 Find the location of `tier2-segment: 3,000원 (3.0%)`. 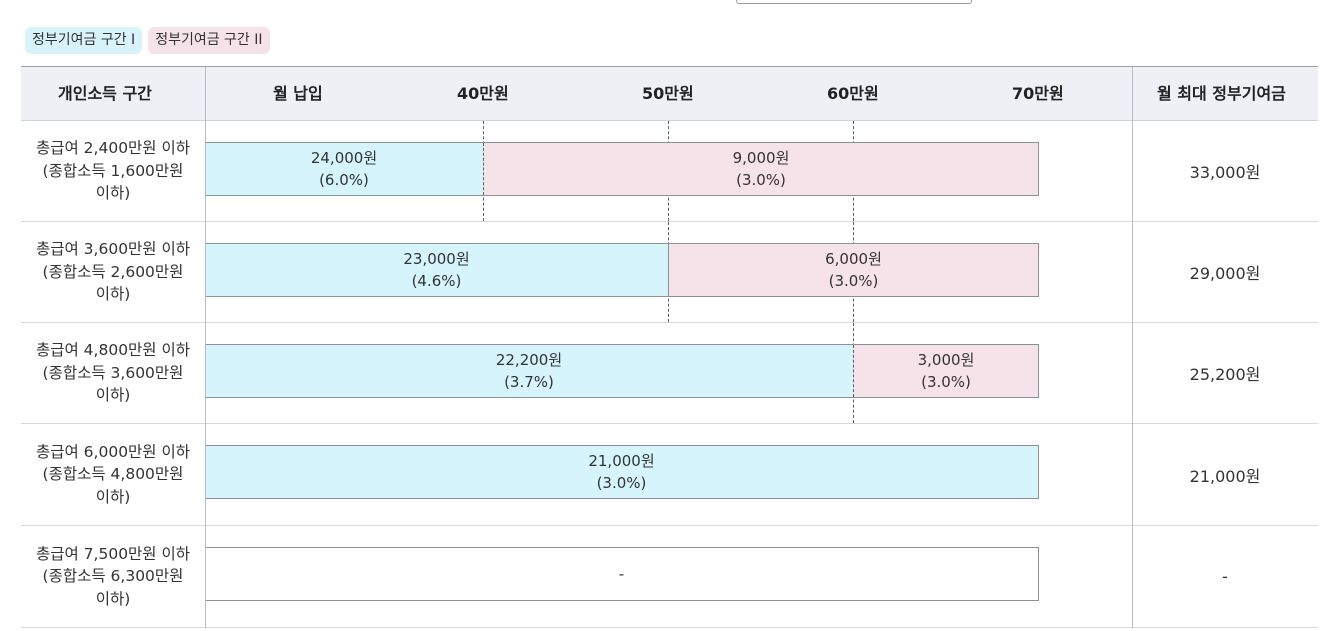

tier2-segment: 3,000원 (3.0%) is located at coordinates (945, 371).